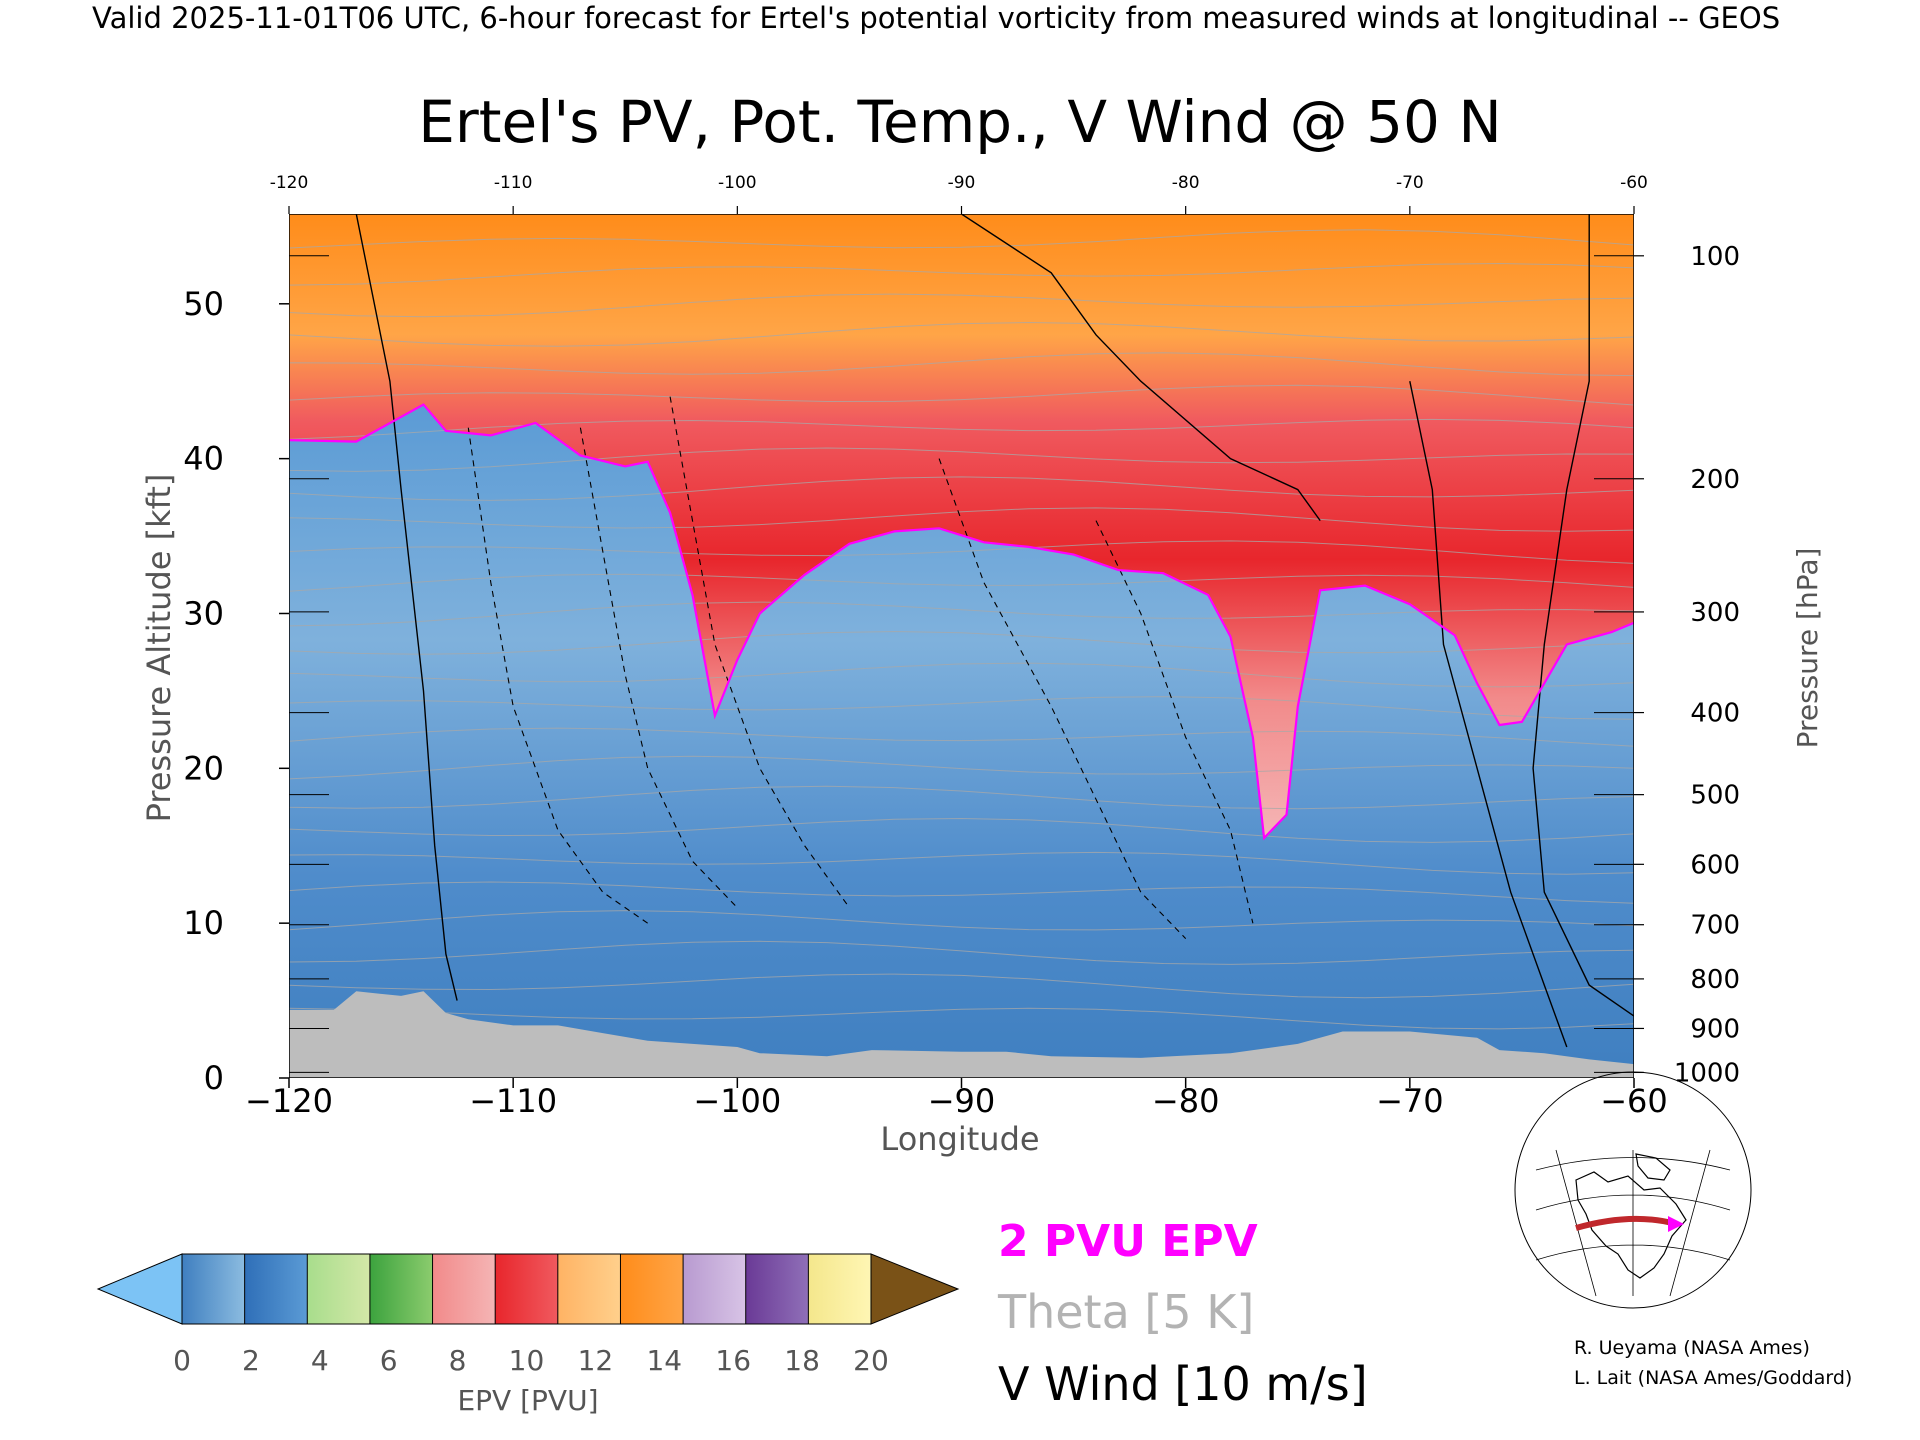 Image resolution: width=1920 pixels, height=1440 pixels. What do you see at coordinates (1125, 1312) in the screenshot?
I see `legend-theta: Theta [5 K]` at bounding box center [1125, 1312].